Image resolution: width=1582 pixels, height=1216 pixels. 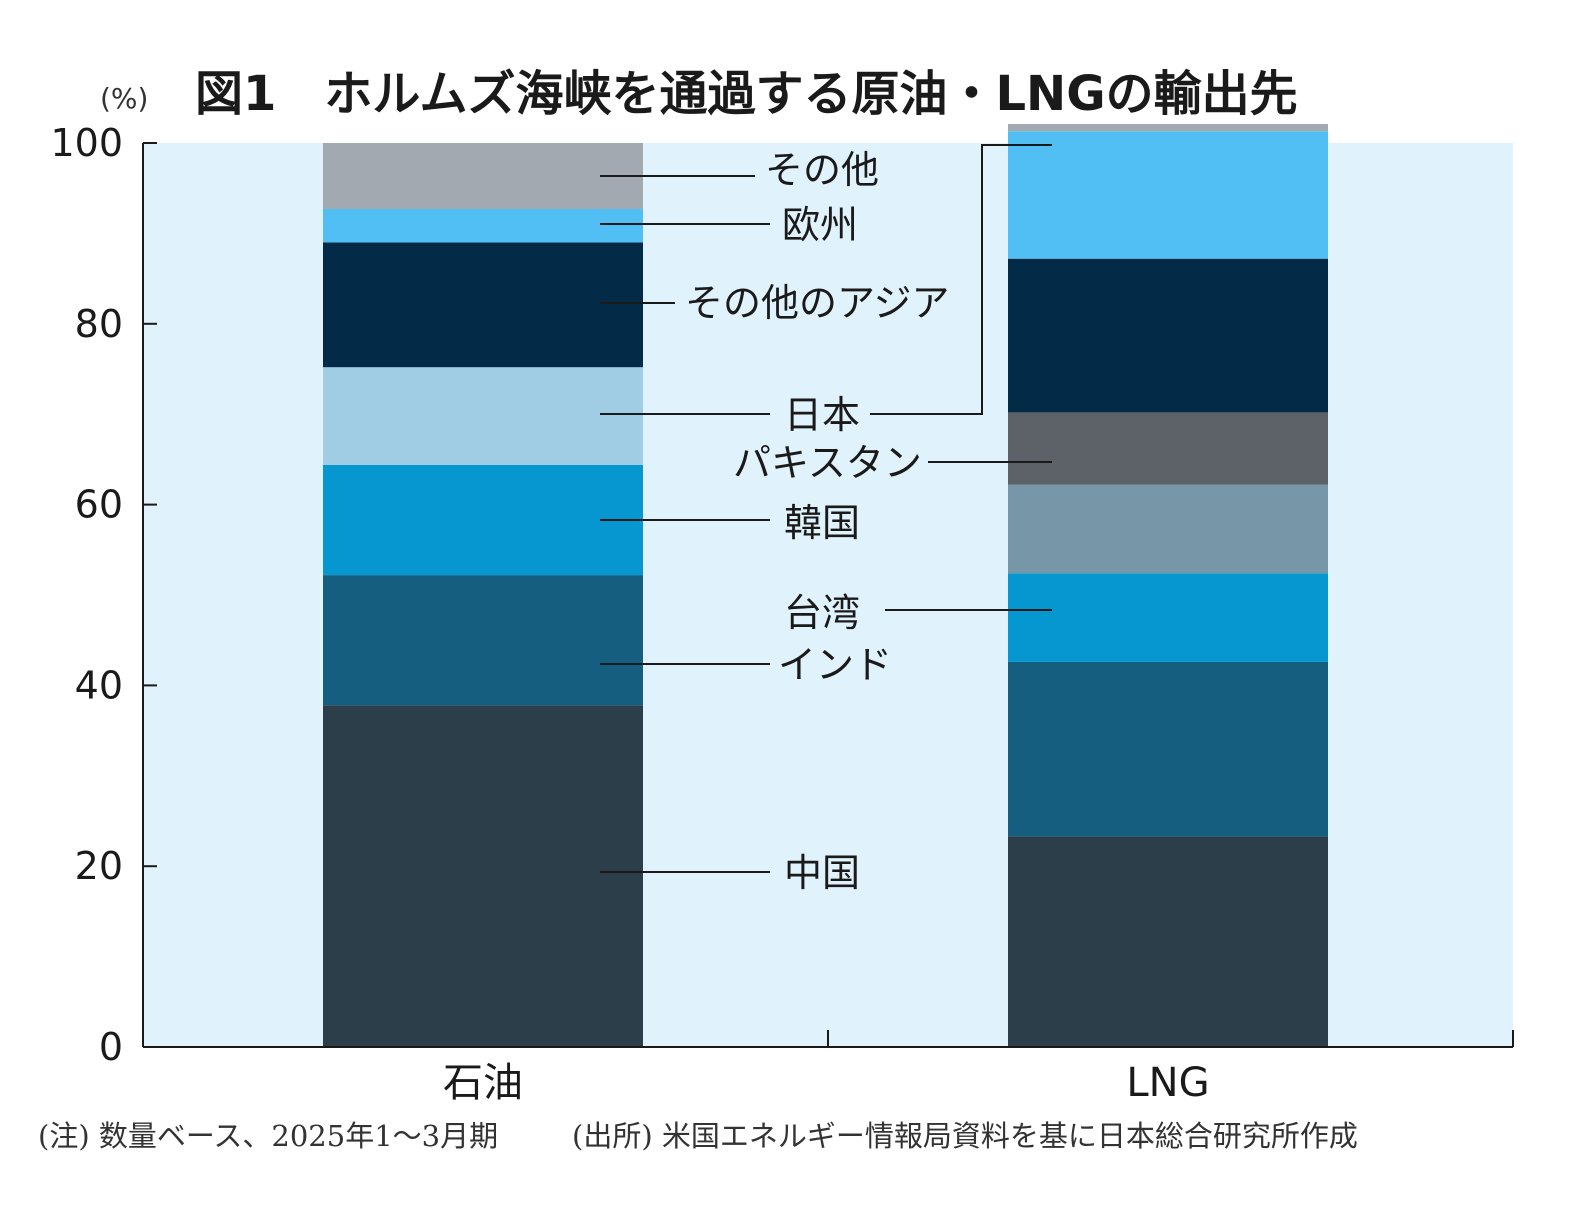 I want to click on category-label-oil: 石油, so click(x=483, y=1083).